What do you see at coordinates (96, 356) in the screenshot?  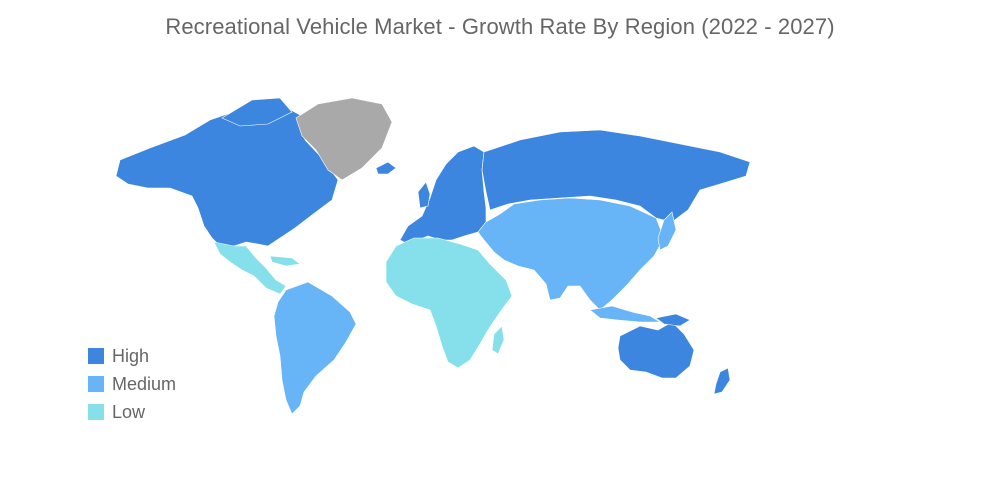 I see `legend-swatch-high` at bounding box center [96, 356].